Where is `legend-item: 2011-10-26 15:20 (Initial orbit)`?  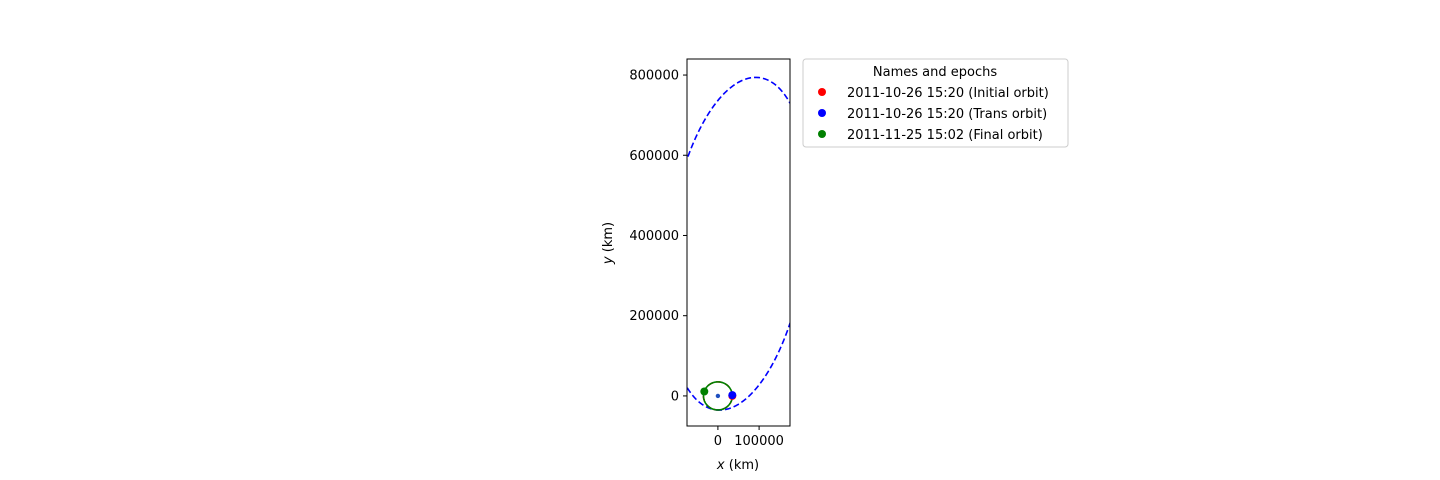
legend-item: 2011-10-26 15:20 (Initial orbit) is located at coordinates (933, 93).